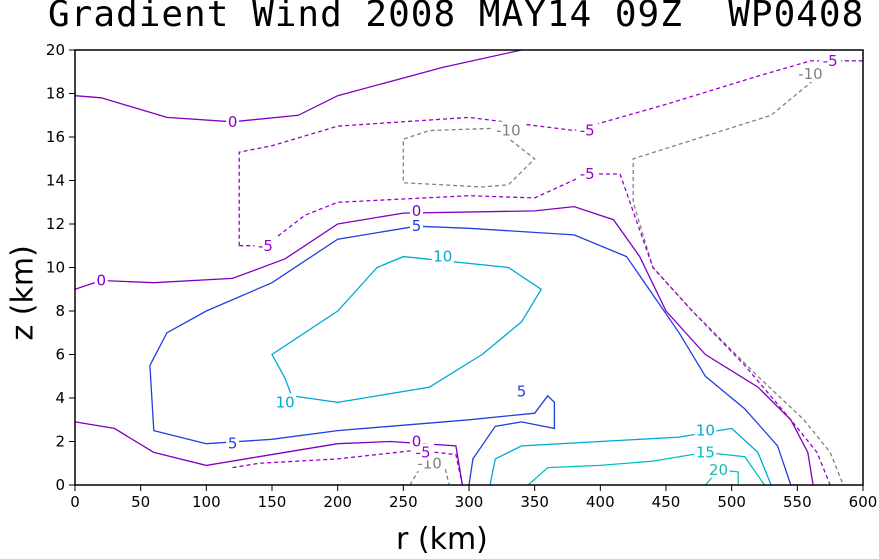 This screenshot has width=879, height=559. What do you see at coordinates (442, 539) in the screenshot?
I see `x-axis-label: r (km)` at bounding box center [442, 539].